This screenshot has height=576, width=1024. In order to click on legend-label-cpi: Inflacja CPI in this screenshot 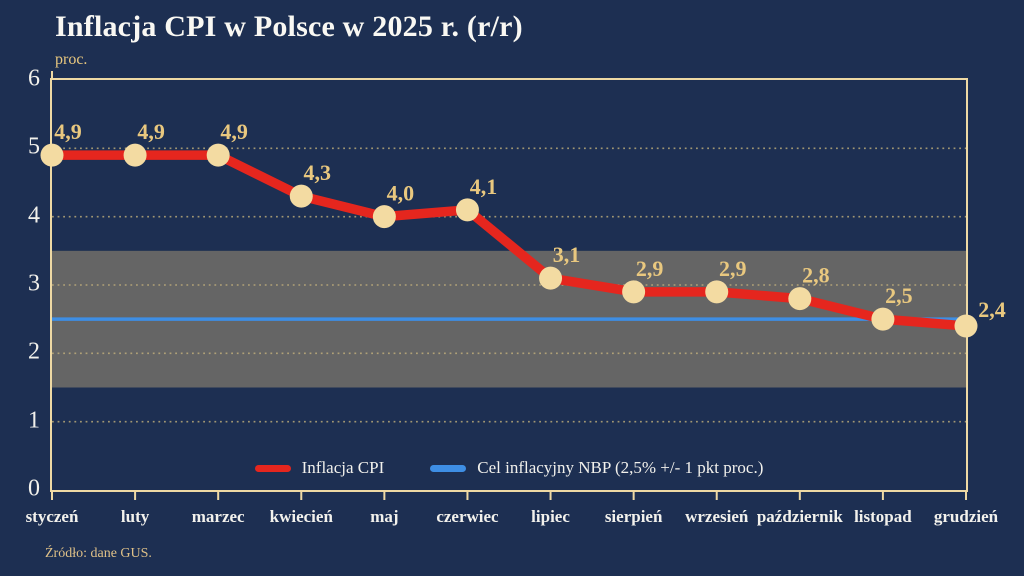, I will do `click(343, 467)`.